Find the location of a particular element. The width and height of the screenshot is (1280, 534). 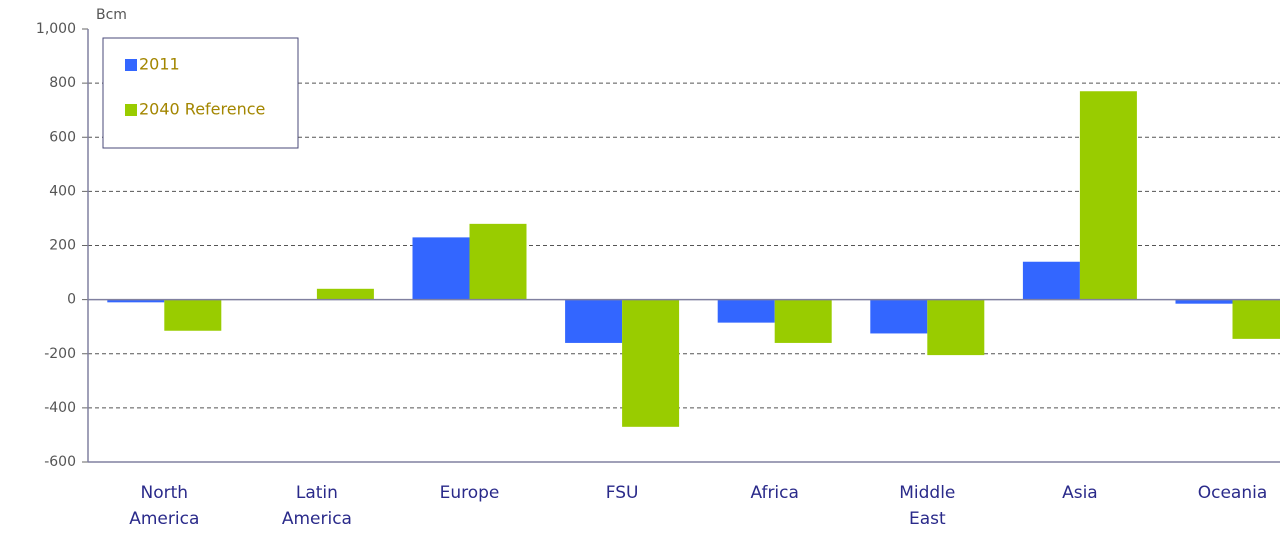

y-tick-label: 200 is located at coordinates (62, 246).